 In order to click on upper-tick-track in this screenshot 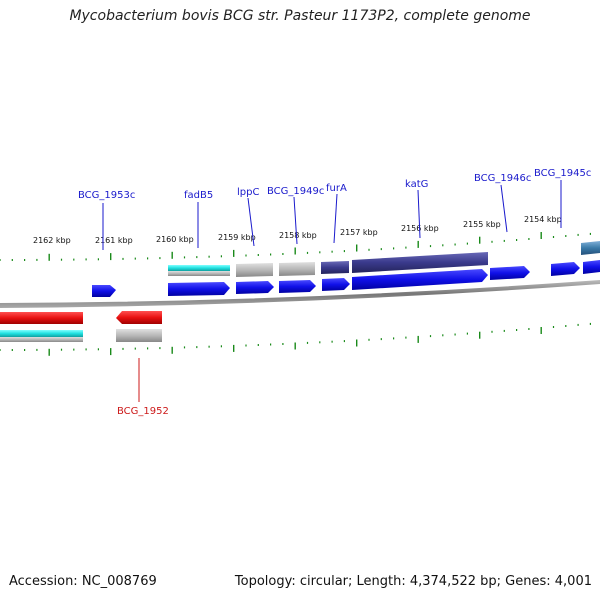, I will do `click(296, 246)`.